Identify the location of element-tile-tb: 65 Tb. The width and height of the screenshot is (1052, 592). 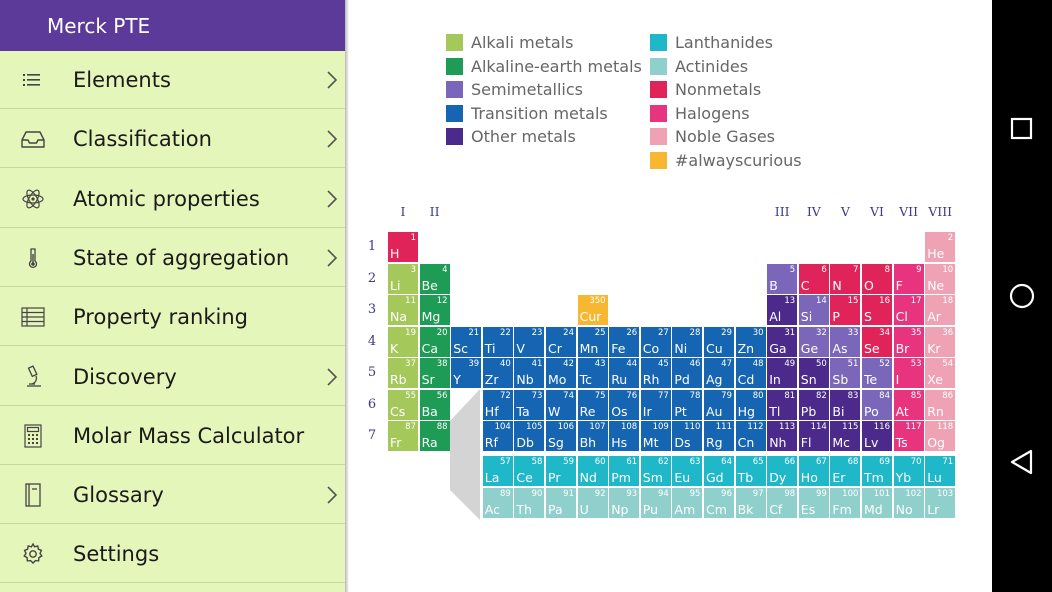
(750, 471).